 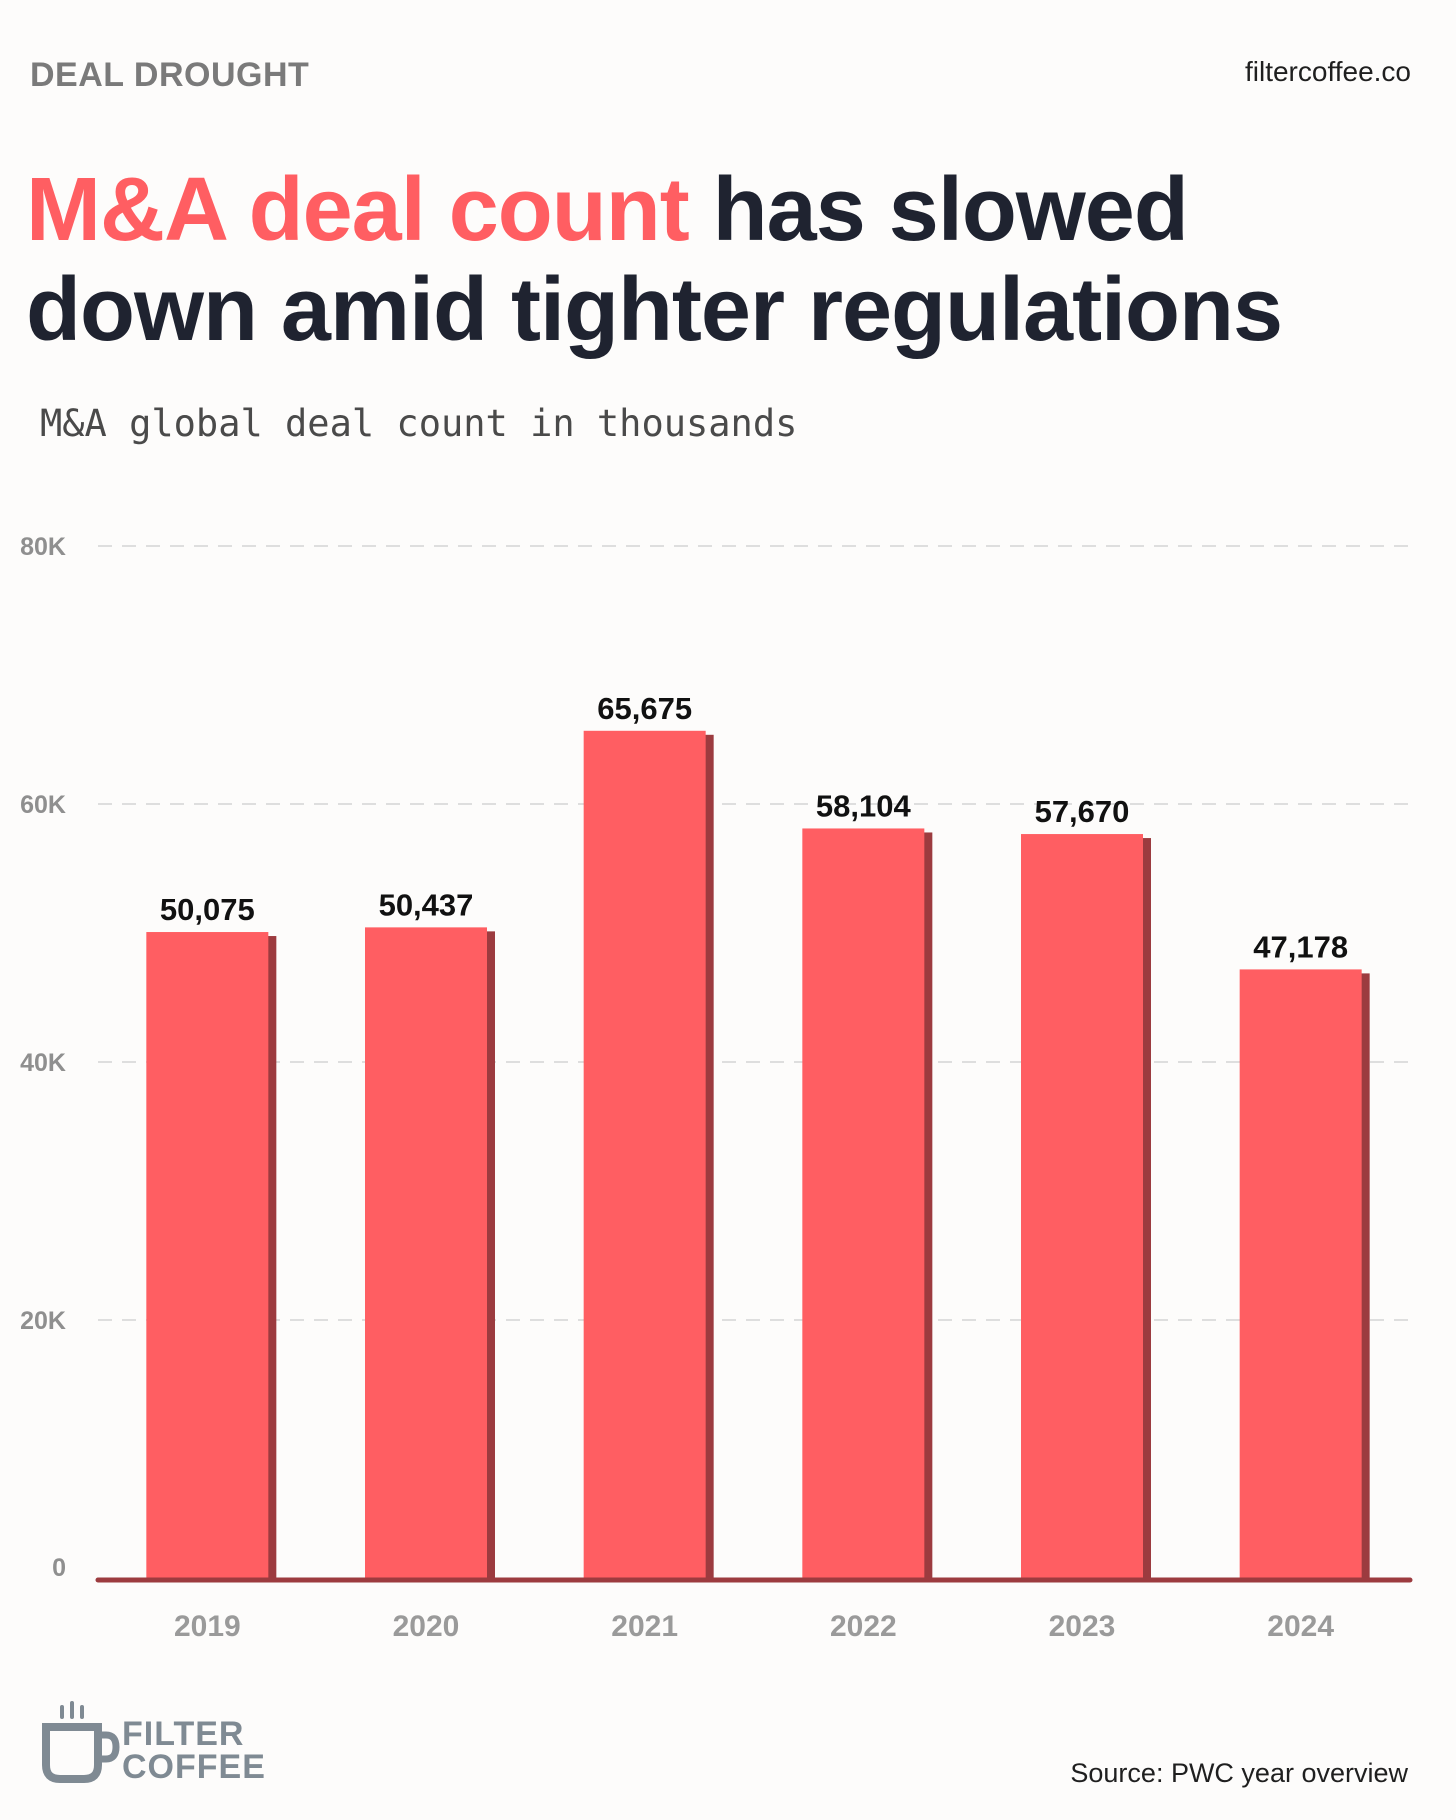 I want to click on data-labels: 50,075 50,437 65,675 58,104 57,670 47,178, so click(x=754, y=828).